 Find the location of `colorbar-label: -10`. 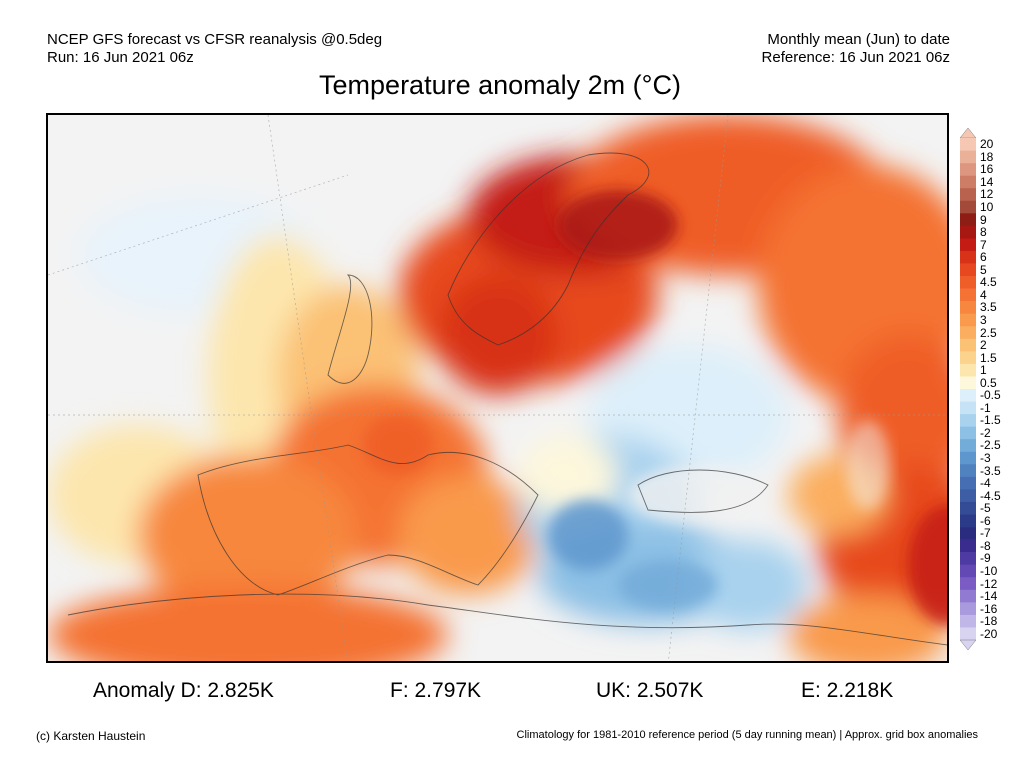

colorbar-label: -10 is located at coordinates (989, 570).